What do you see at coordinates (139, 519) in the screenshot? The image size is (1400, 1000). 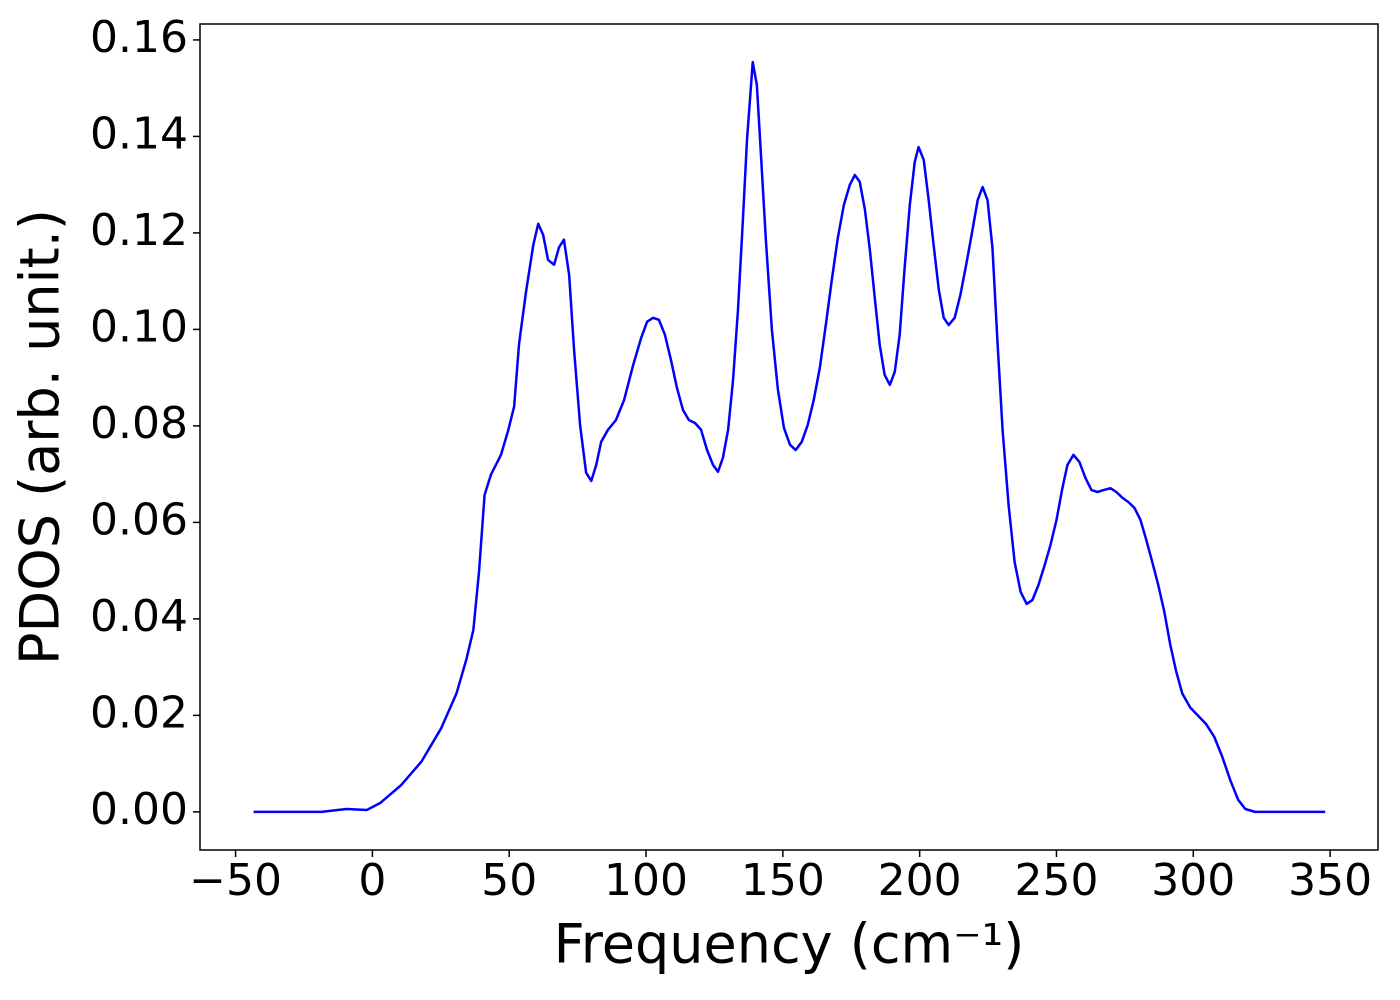 I see `y-tick-label: 0.06` at bounding box center [139, 519].